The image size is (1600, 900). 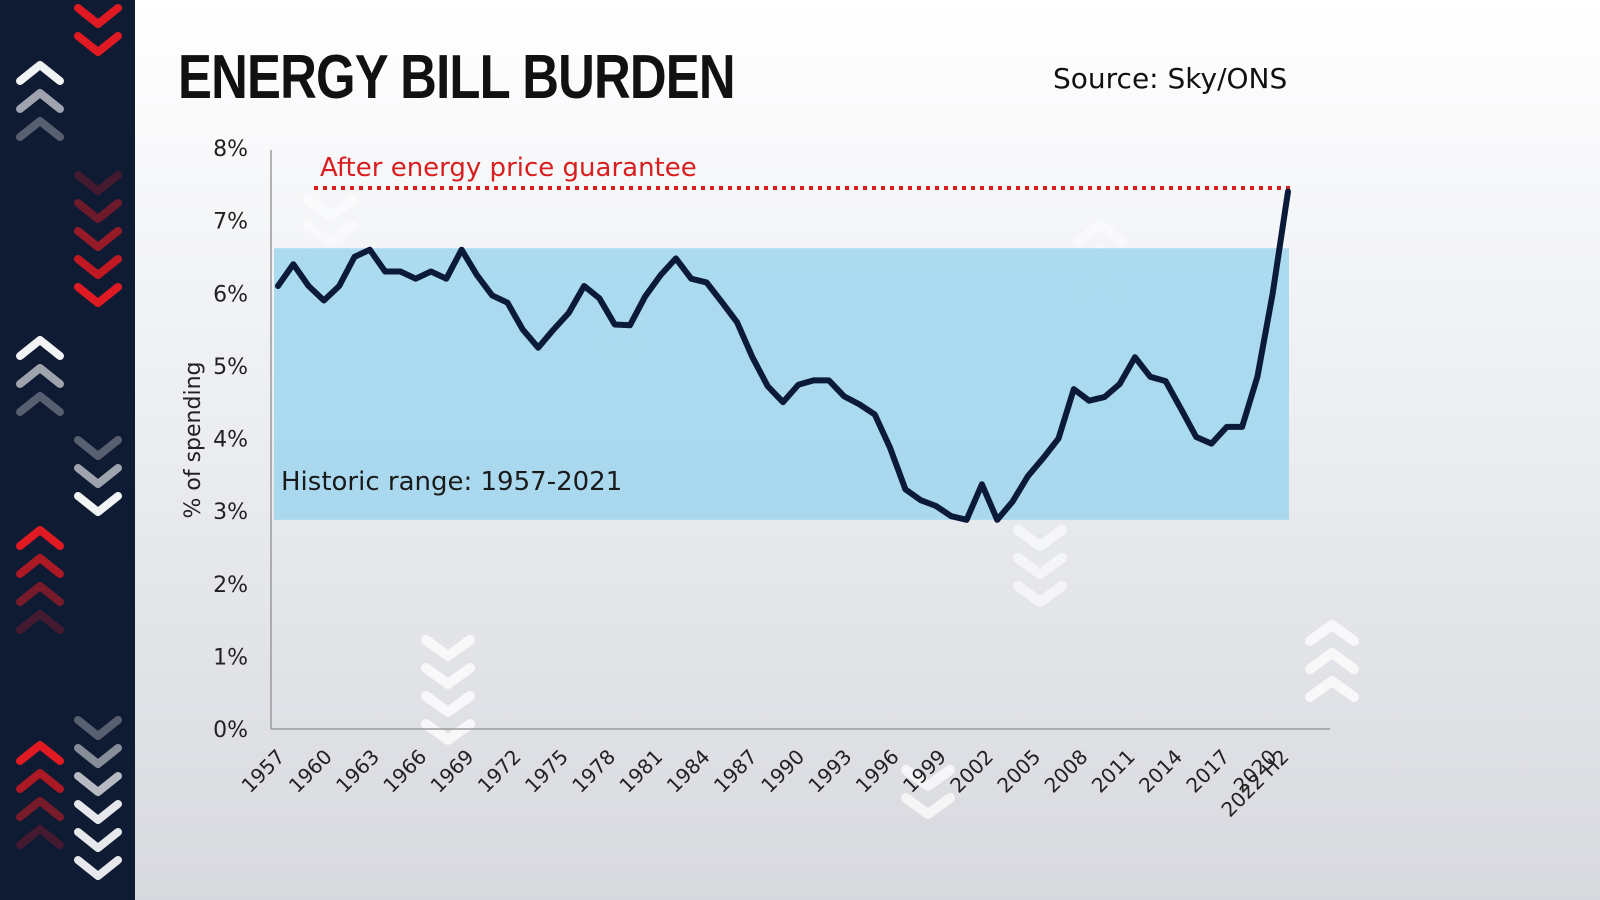 What do you see at coordinates (263, 771) in the screenshot?
I see `x-tick-label: 1957` at bounding box center [263, 771].